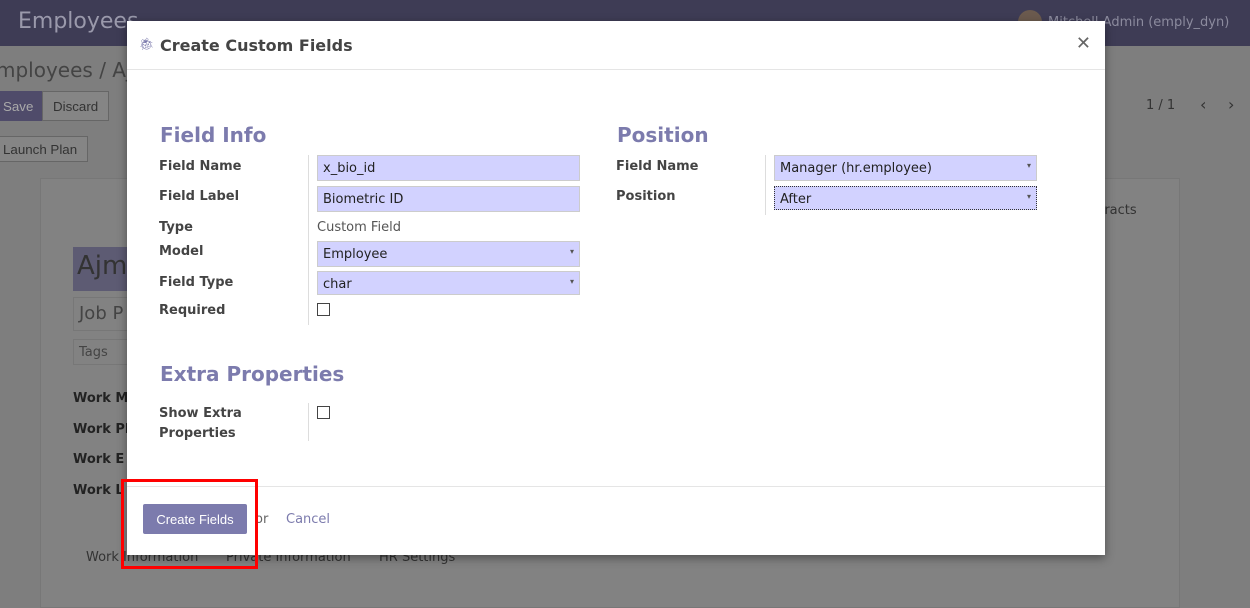 Image resolution: width=1250 pixels, height=608 pixels. Describe the element at coordinates (616, 520) in the screenshot. I see `dialog-footer: Create Fields or Cancel` at that location.